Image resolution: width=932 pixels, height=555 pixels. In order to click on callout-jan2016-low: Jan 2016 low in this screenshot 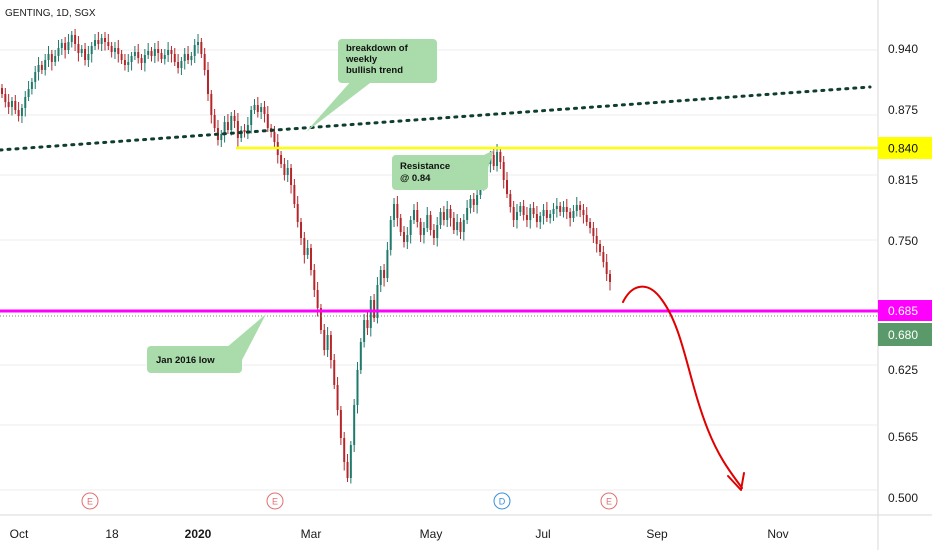, I will do `click(206, 343)`.